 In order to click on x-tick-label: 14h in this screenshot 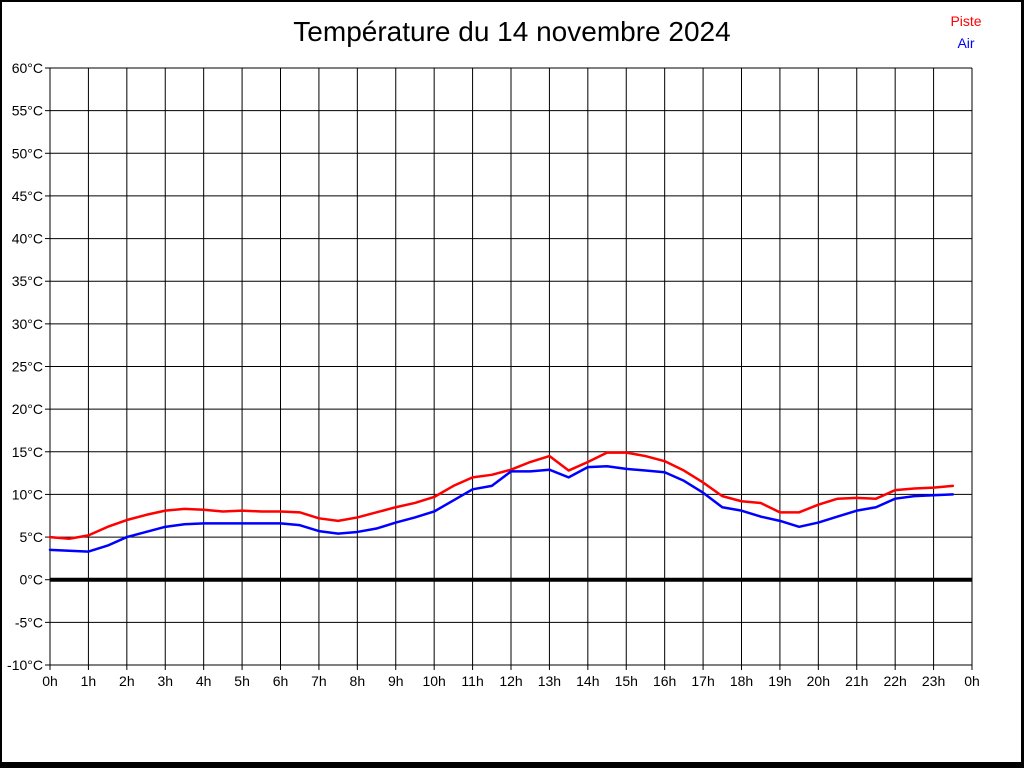, I will do `click(587, 681)`.